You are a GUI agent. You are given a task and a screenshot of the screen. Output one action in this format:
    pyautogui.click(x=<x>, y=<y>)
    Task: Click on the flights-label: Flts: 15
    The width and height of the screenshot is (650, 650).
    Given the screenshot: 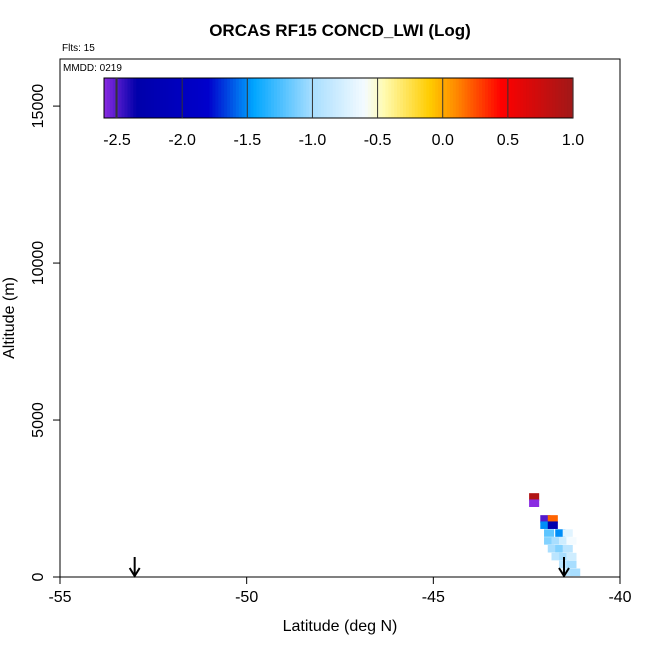 What is the action you would take?
    pyautogui.click(x=78, y=48)
    